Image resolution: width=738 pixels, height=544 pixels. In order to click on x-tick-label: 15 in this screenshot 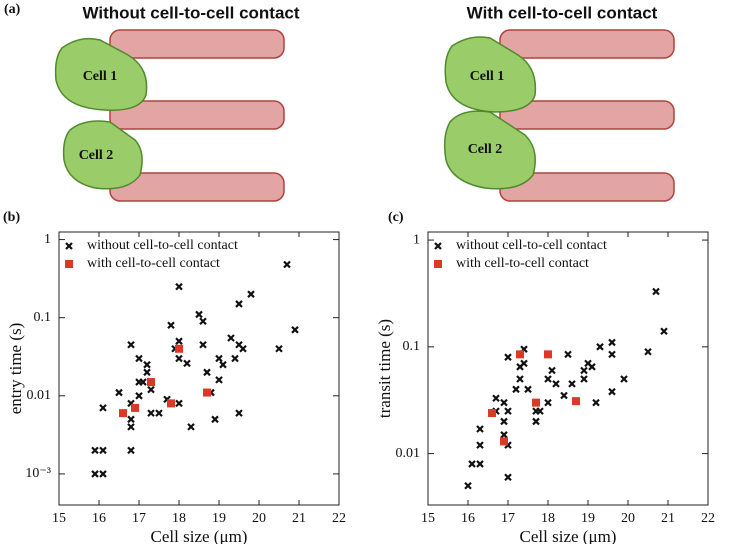, I will do `click(428, 518)`.